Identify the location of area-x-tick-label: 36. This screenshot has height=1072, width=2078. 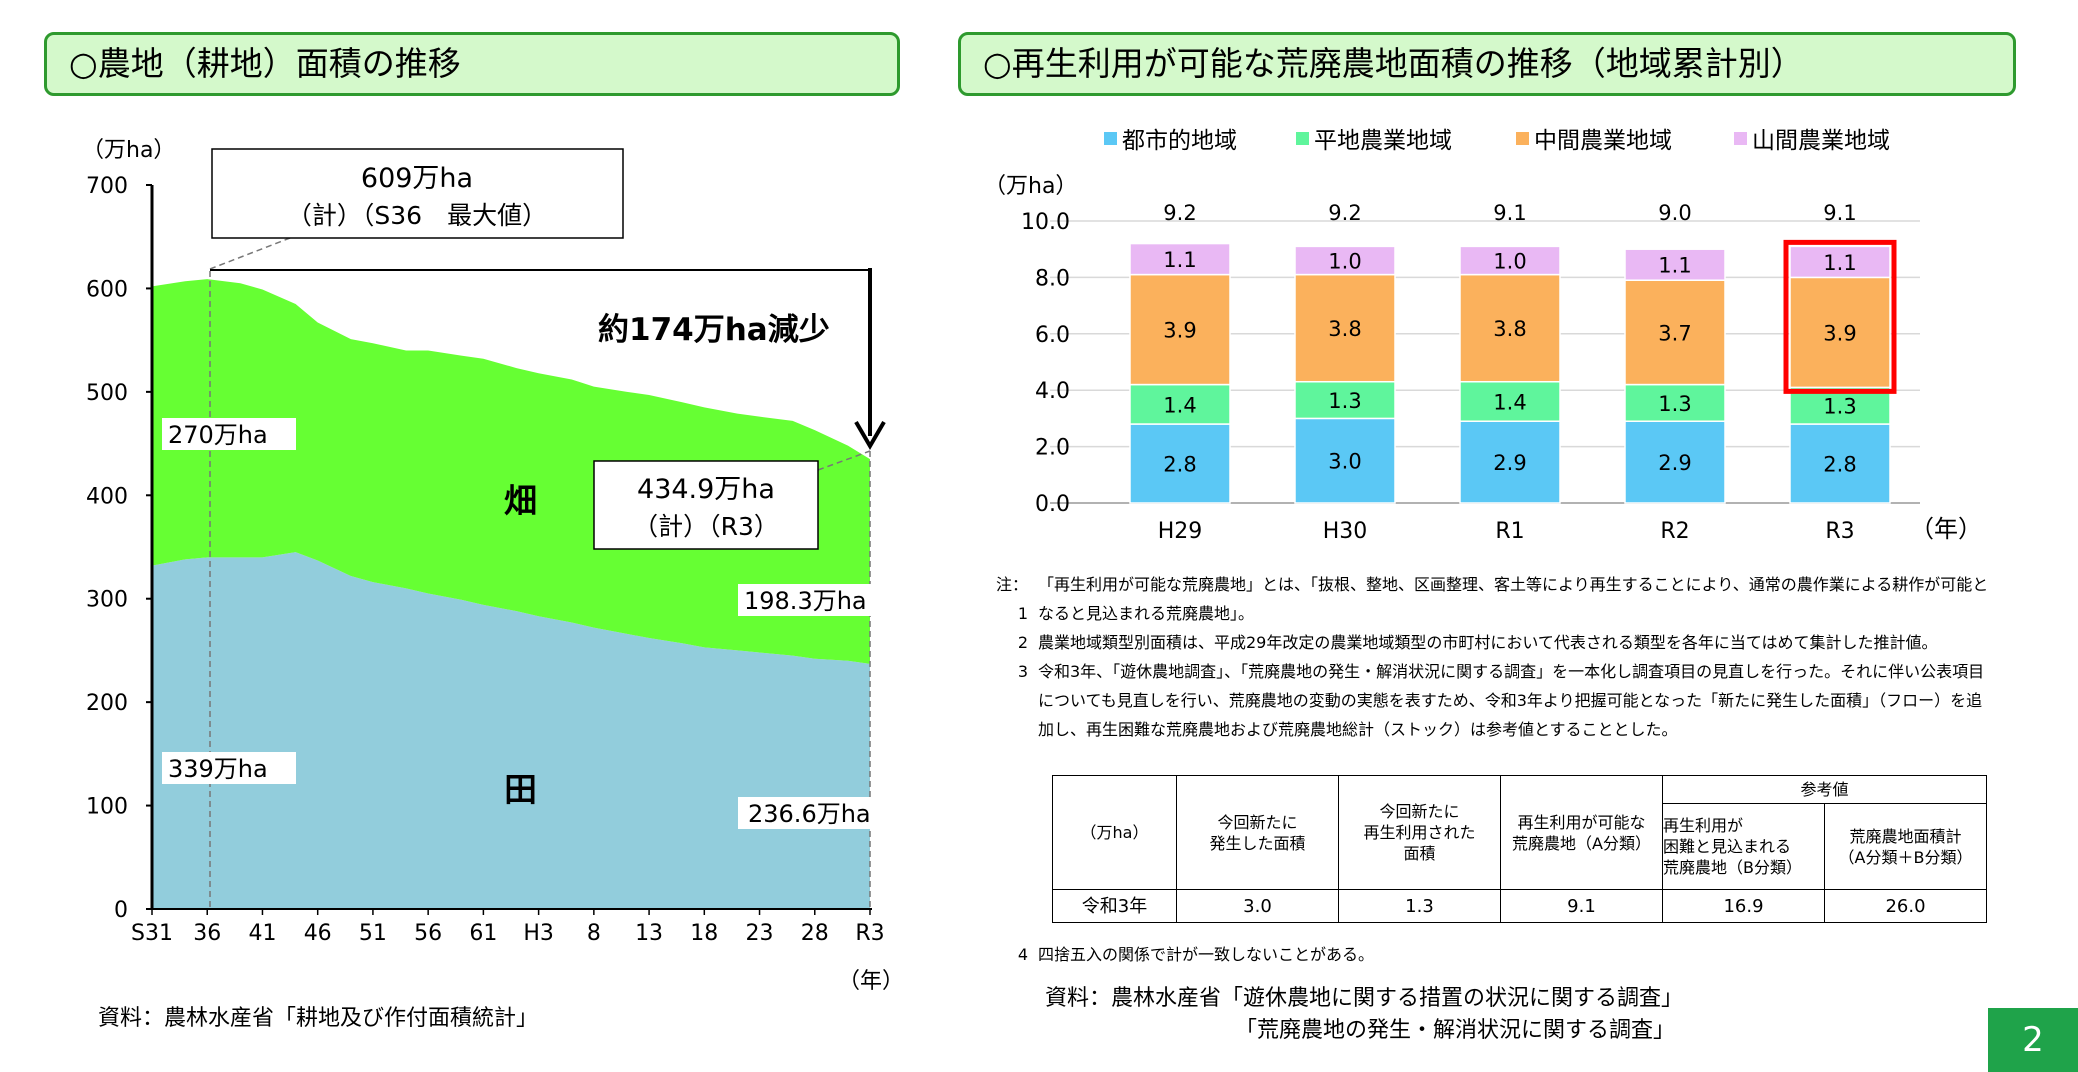
(207, 933).